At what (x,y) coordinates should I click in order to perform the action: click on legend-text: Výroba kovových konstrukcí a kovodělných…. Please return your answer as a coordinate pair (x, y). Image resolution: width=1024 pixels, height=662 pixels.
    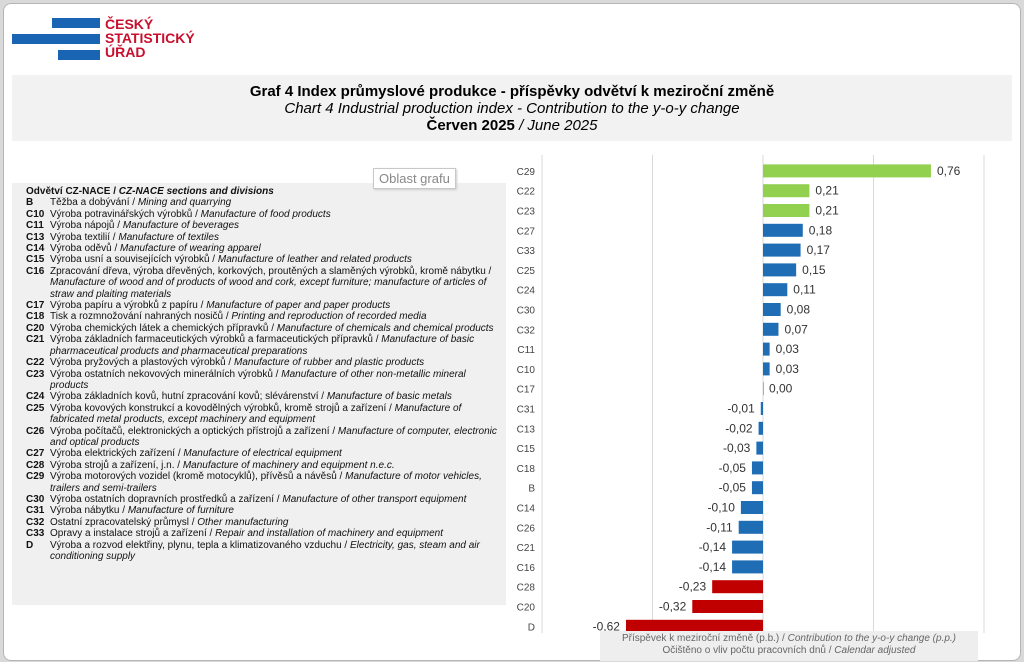
    Looking at the image, I should click on (256, 414).